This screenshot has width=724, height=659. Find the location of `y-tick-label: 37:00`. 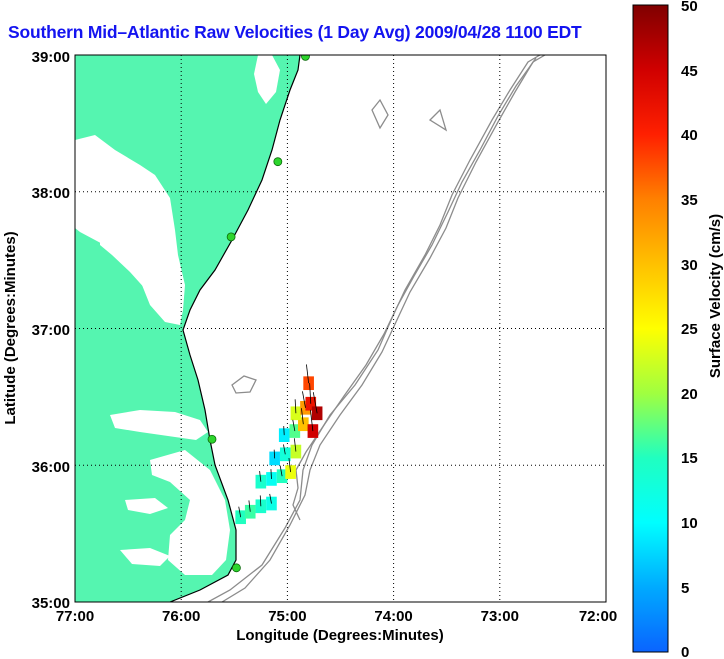

y-tick-label: 37:00 is located at coordinates (51, 330).